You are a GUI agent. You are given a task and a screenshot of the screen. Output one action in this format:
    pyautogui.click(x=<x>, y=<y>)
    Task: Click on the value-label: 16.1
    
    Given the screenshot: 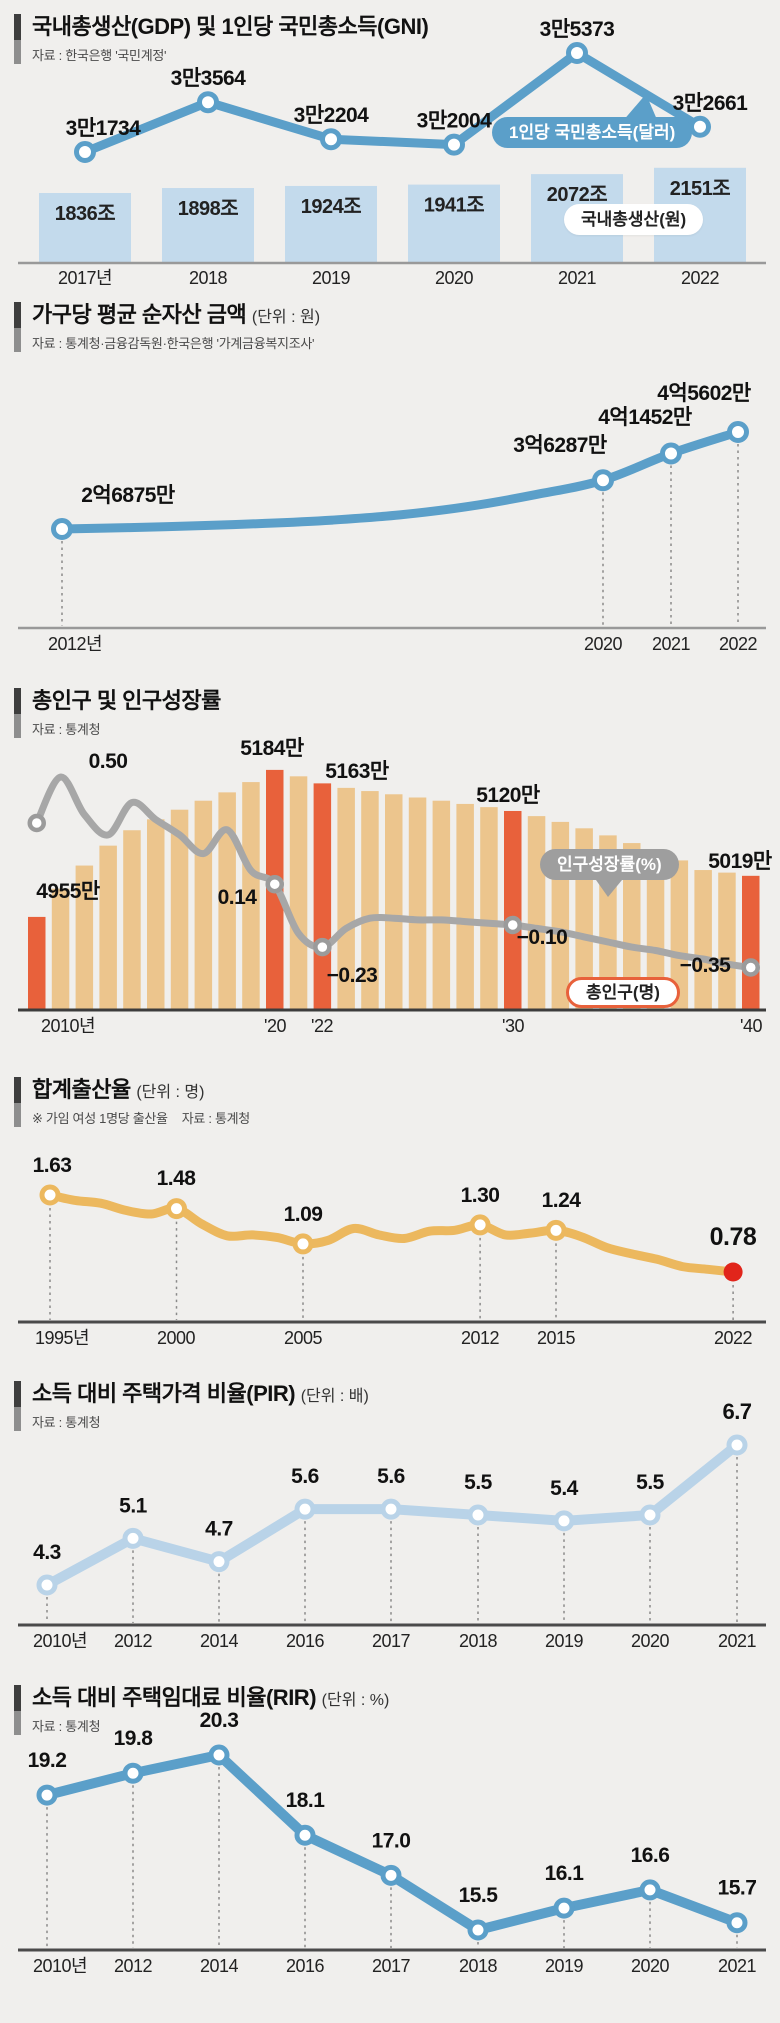 What is the action you would take?
    pyautogui.click(x=565, y=1873)
    